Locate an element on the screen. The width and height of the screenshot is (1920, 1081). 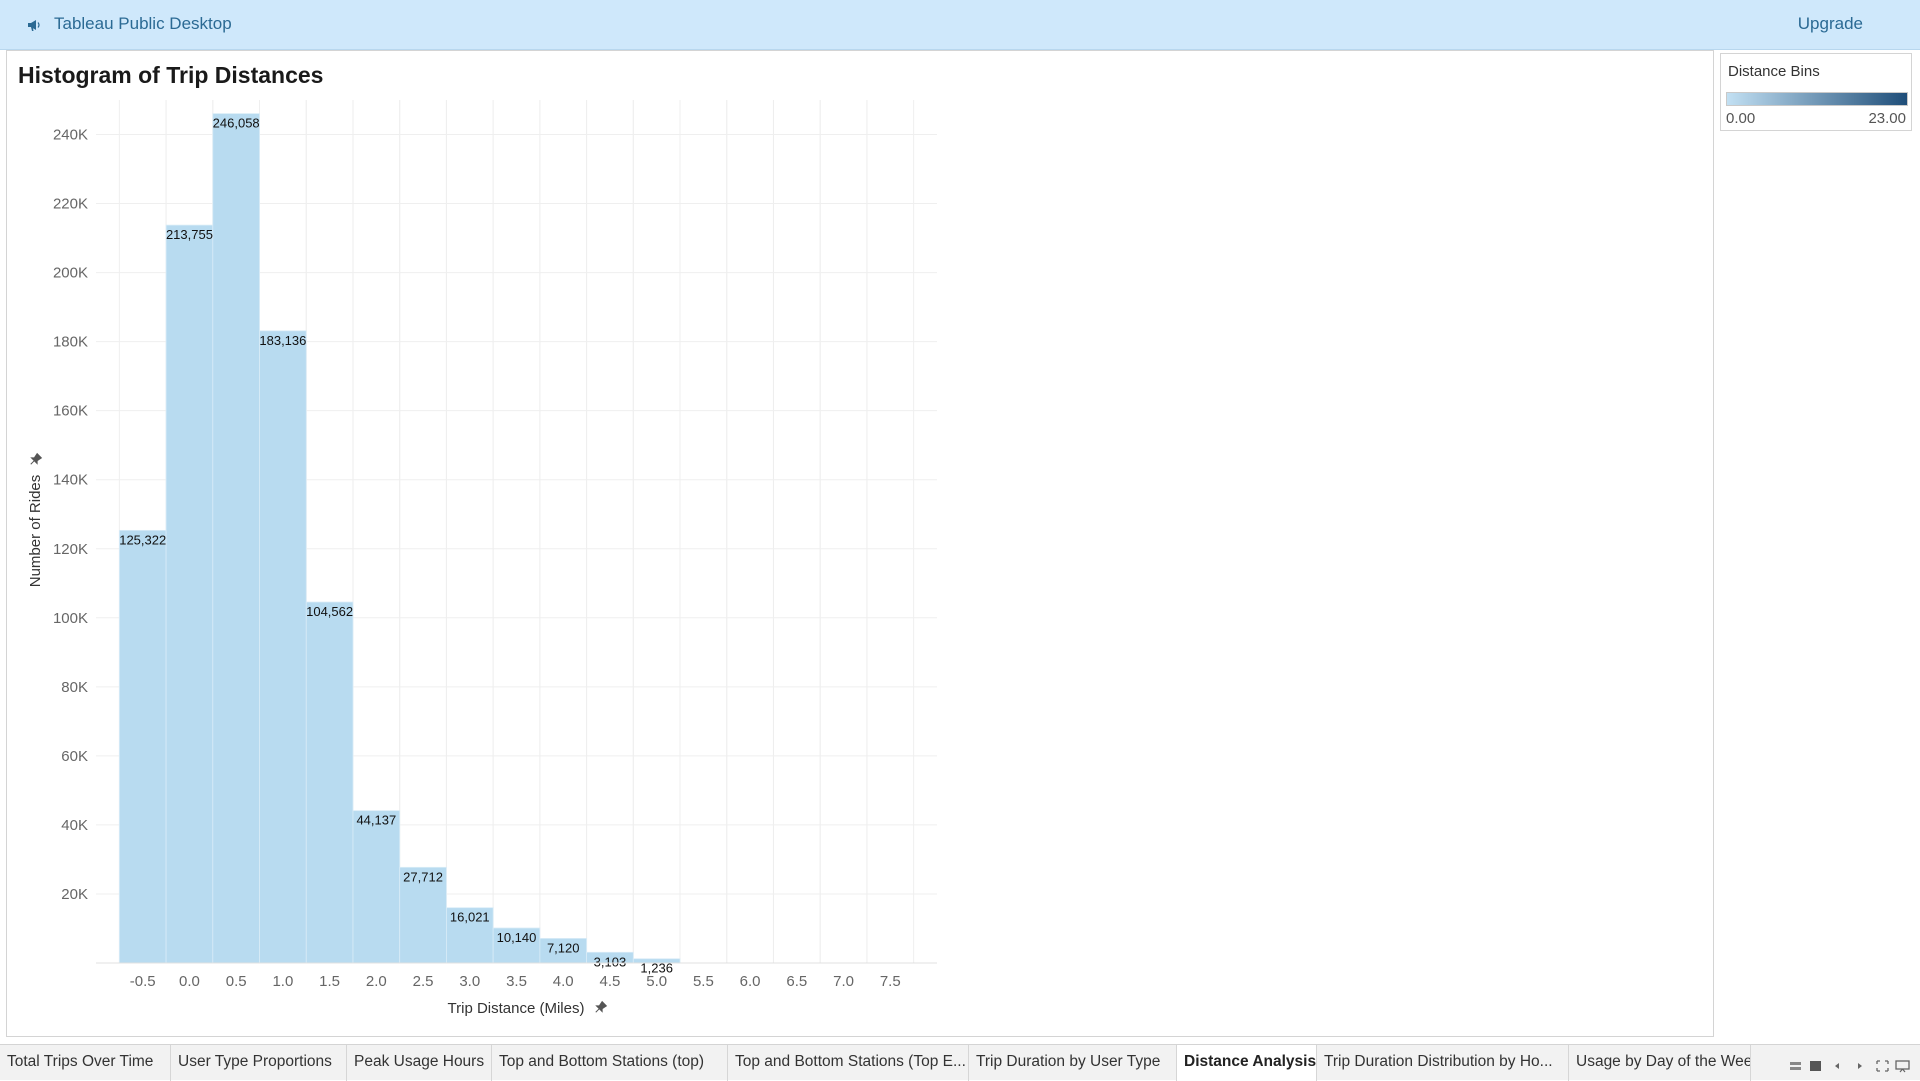
next-sheet-icon is located at coordinates (1860, 1066).